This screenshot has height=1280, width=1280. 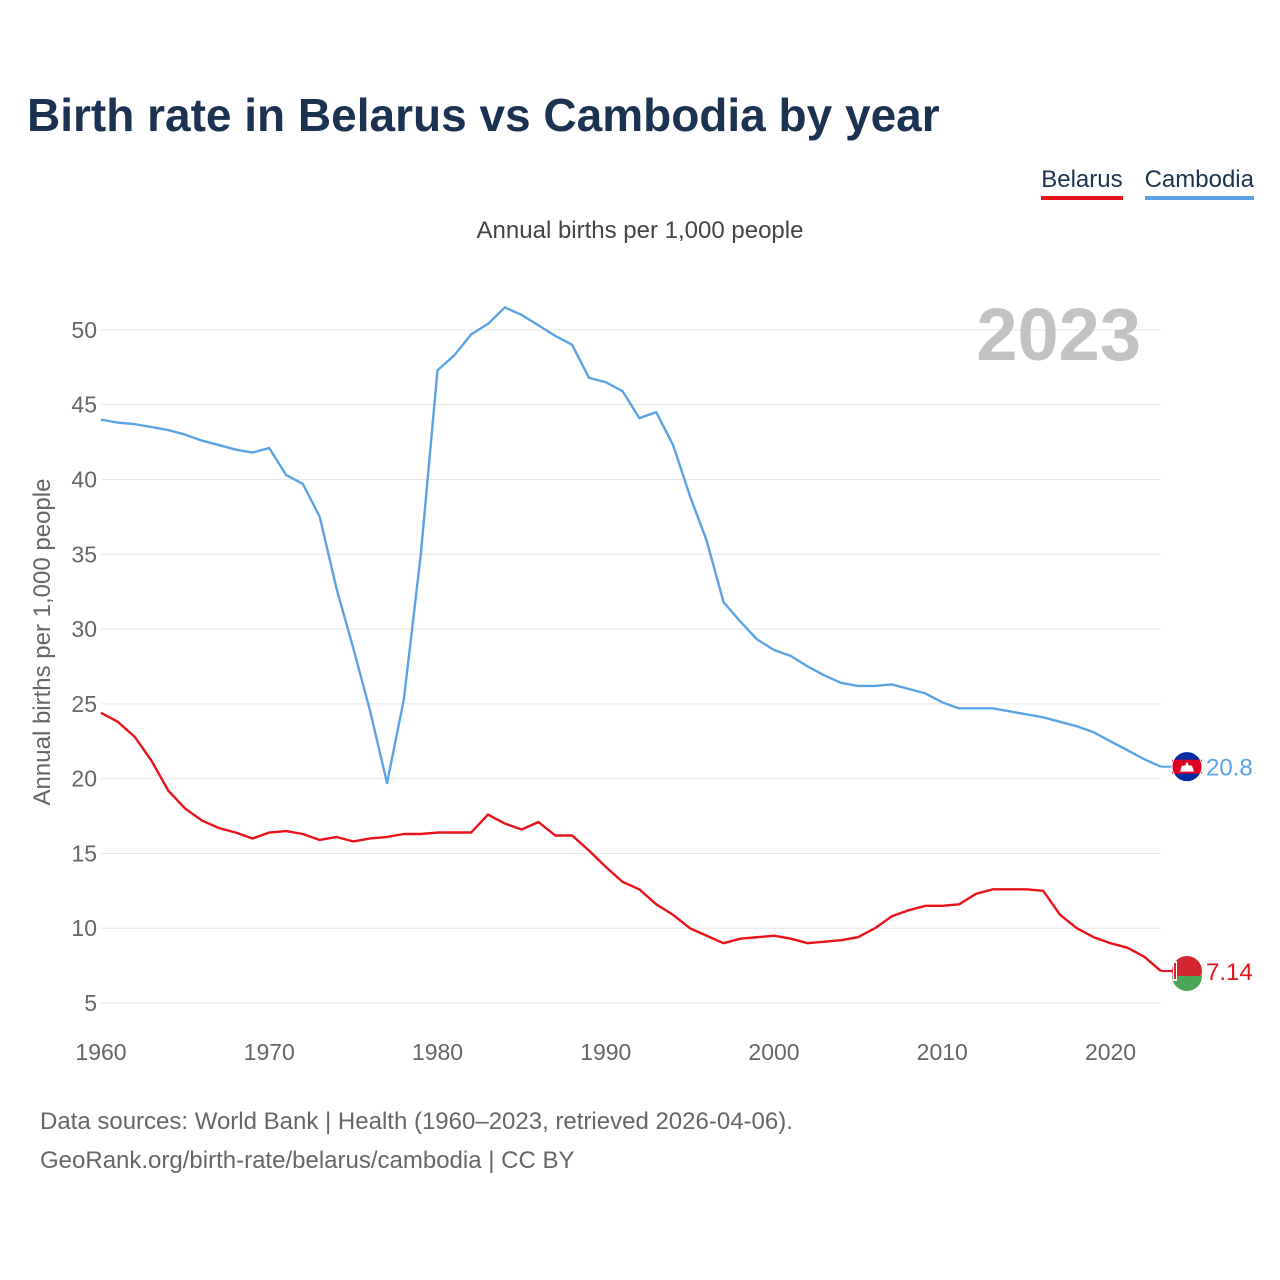 I want to click on x-tick-label-2020: 2020, so click(x=1110, y=1052).